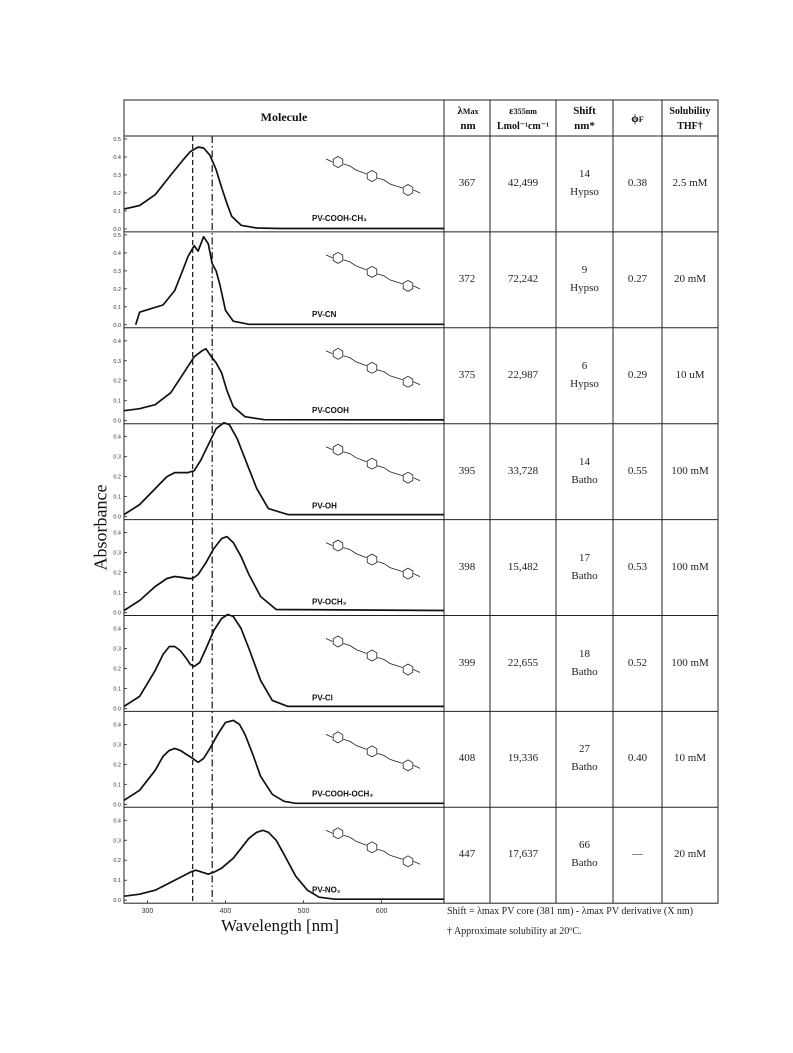  Describe the element at coordinates (467, 662) in the screenshot. I see `lambda-max-cell: 399` at that location.